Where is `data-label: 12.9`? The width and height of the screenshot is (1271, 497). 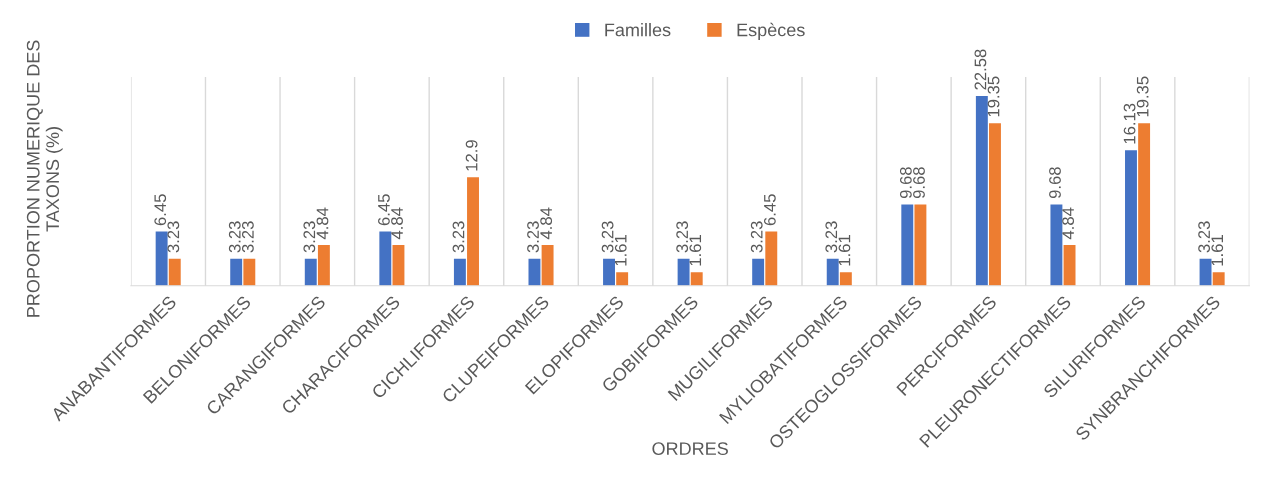
data-label: 12.9 is located at coordinates (471, 155).